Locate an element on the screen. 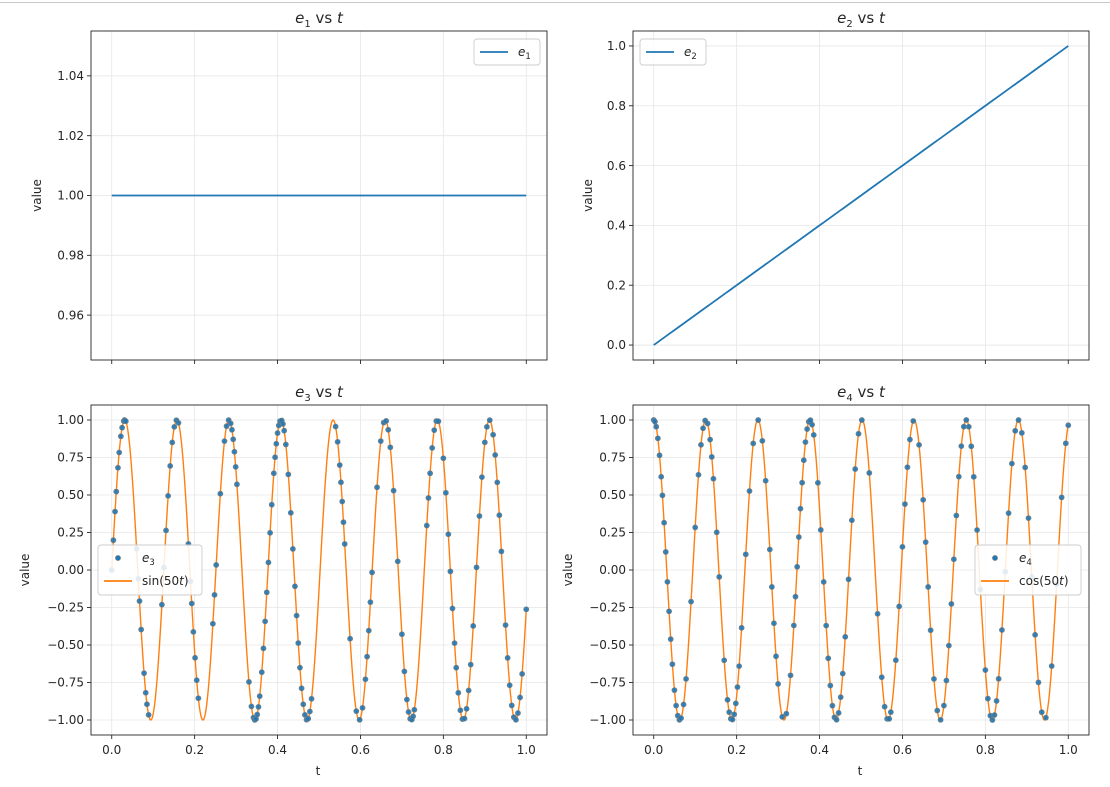 This screenshot has height=787, width=1110. x-tick-label: 0.6 is located at coordinates (360, 750).